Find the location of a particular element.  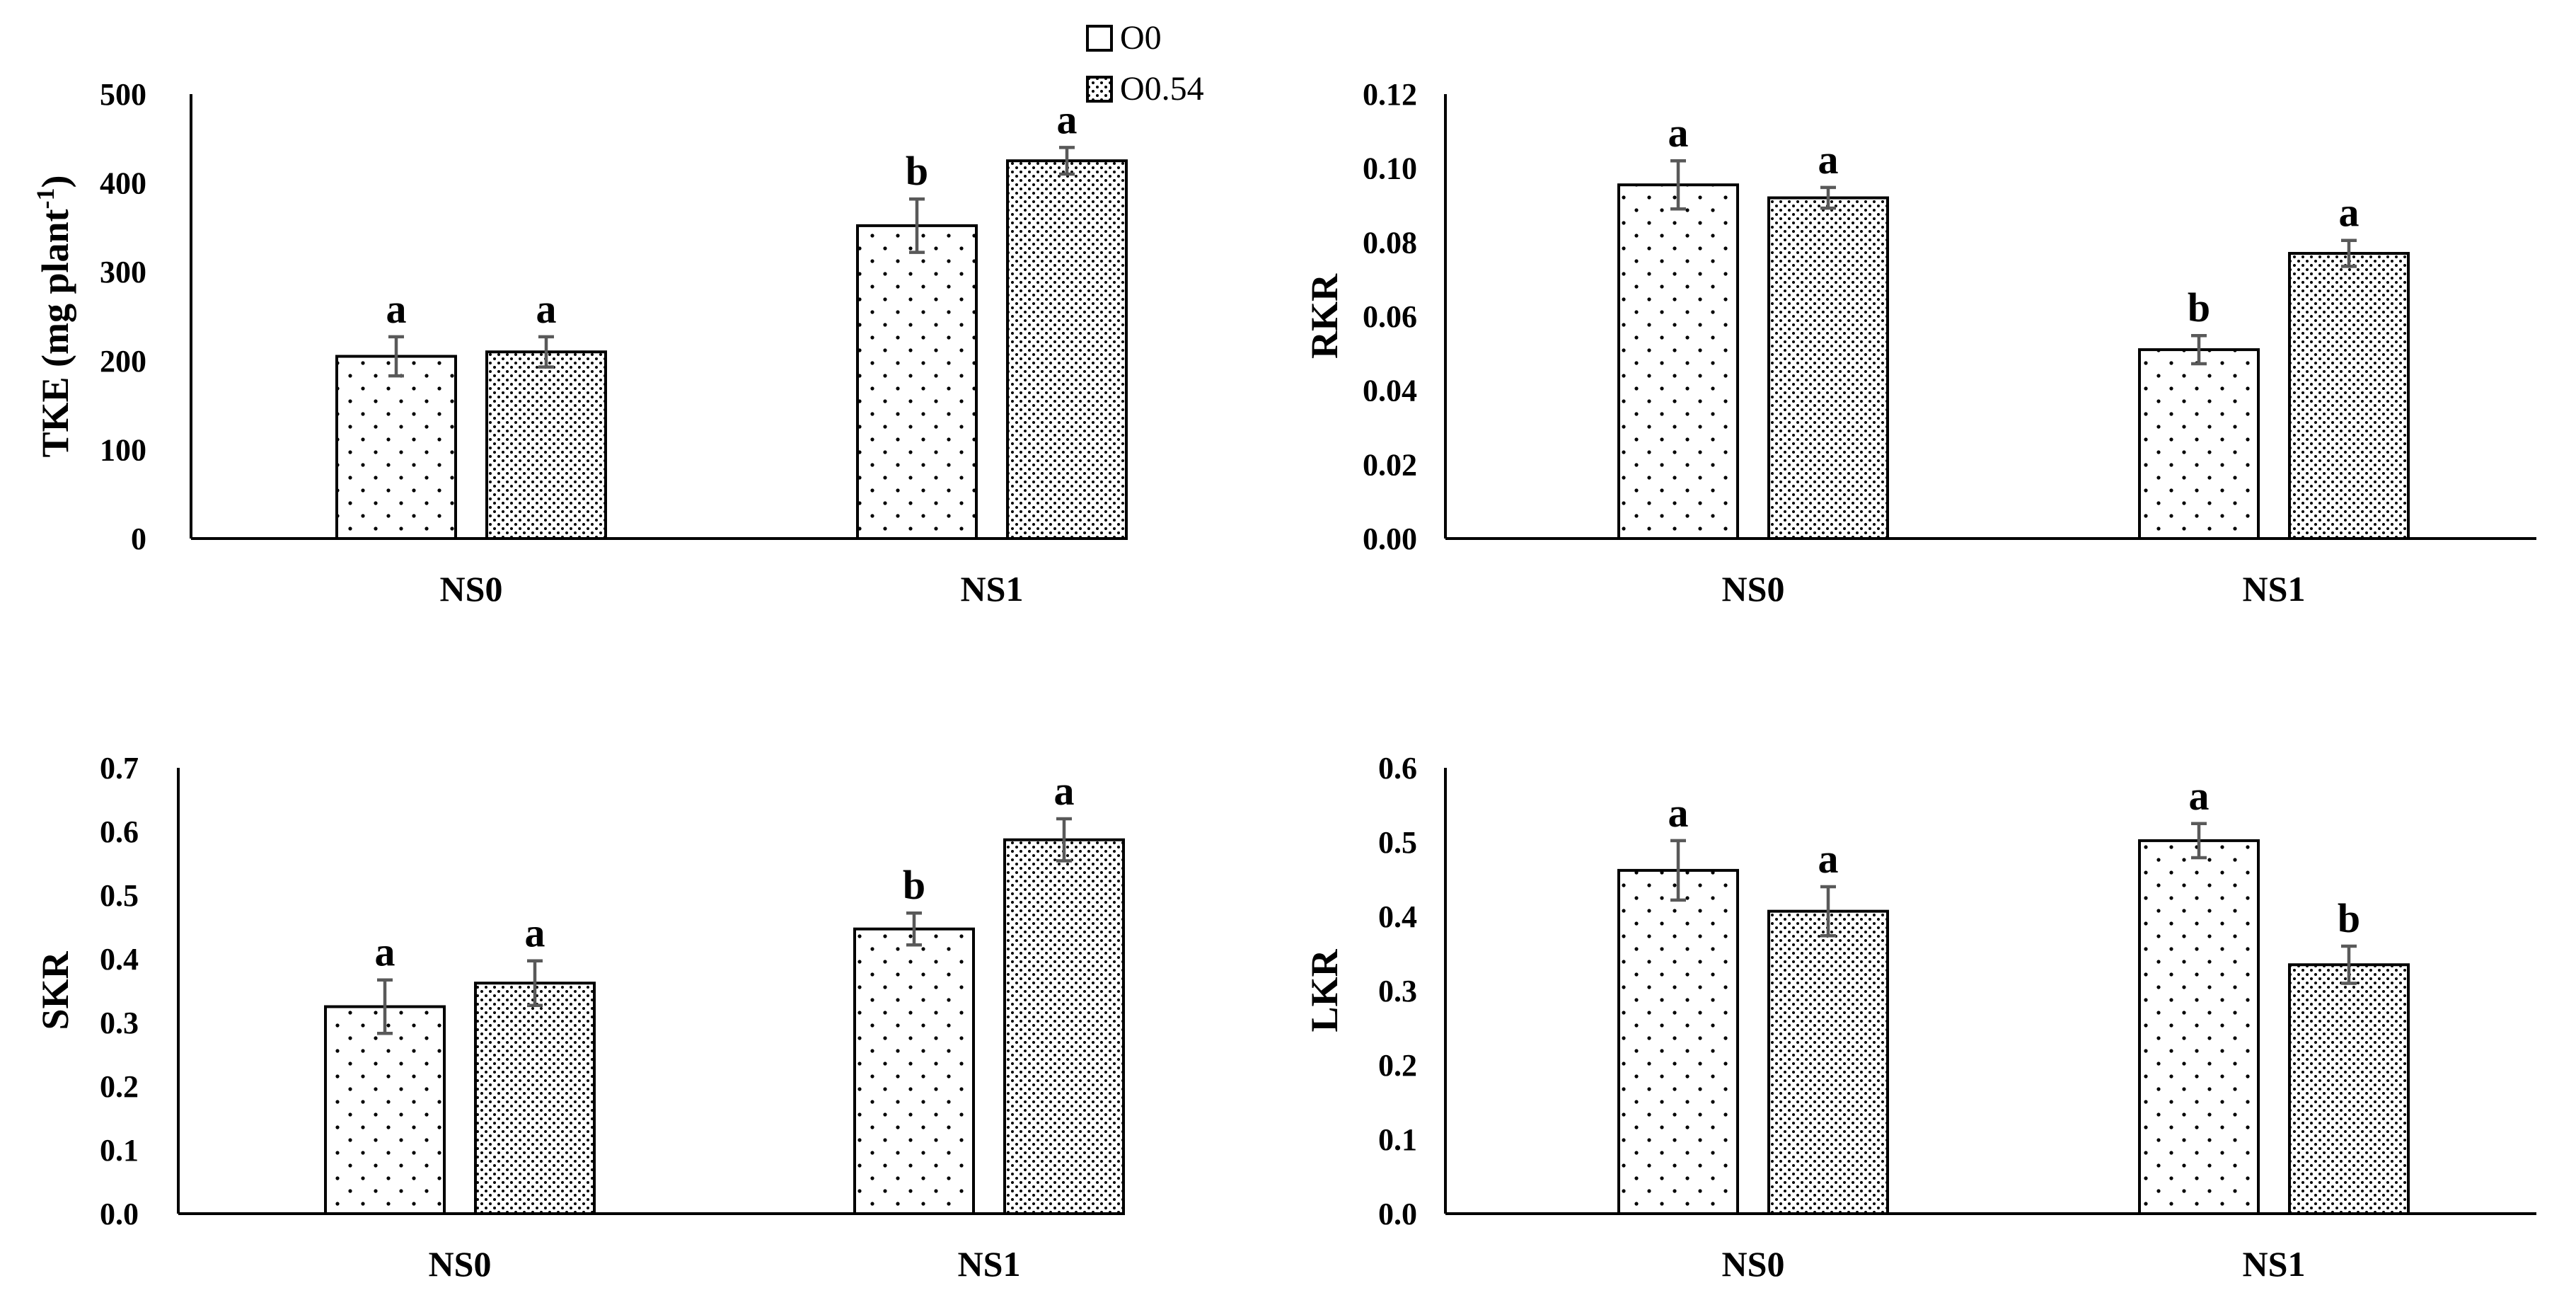

y-tick-label: 500 is located at coordinates (123, 94).